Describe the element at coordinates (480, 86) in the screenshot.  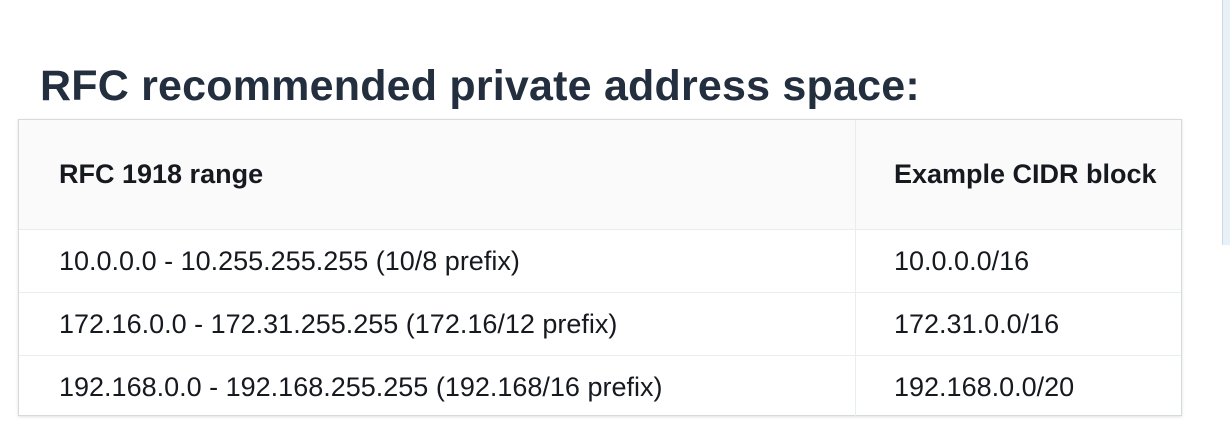
I see `page-title: RFC recommended private address space:` at that location.